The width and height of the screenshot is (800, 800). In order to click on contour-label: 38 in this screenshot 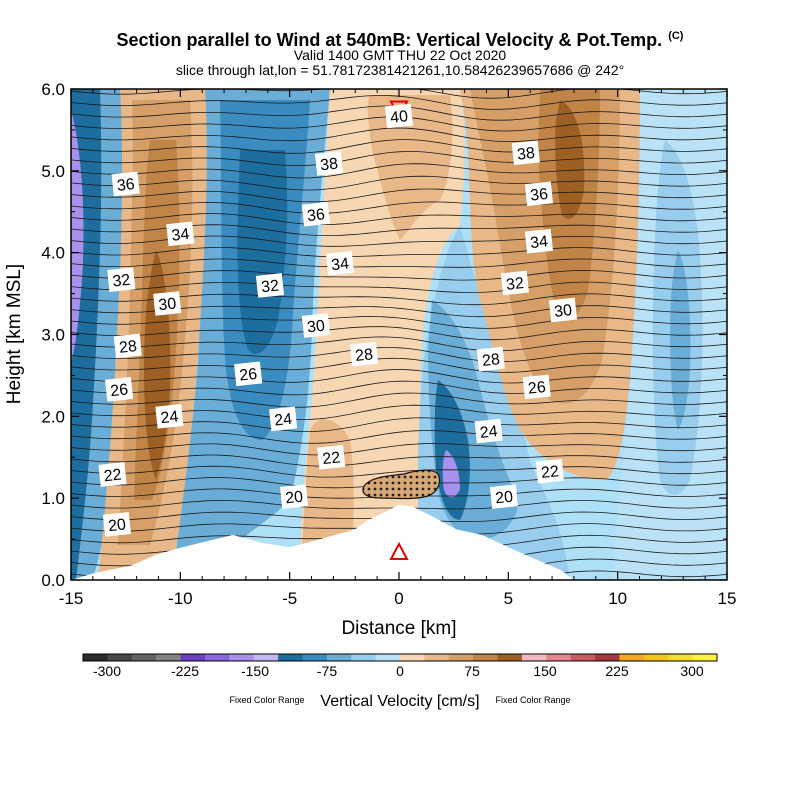, I will do `click(525, 153)`.